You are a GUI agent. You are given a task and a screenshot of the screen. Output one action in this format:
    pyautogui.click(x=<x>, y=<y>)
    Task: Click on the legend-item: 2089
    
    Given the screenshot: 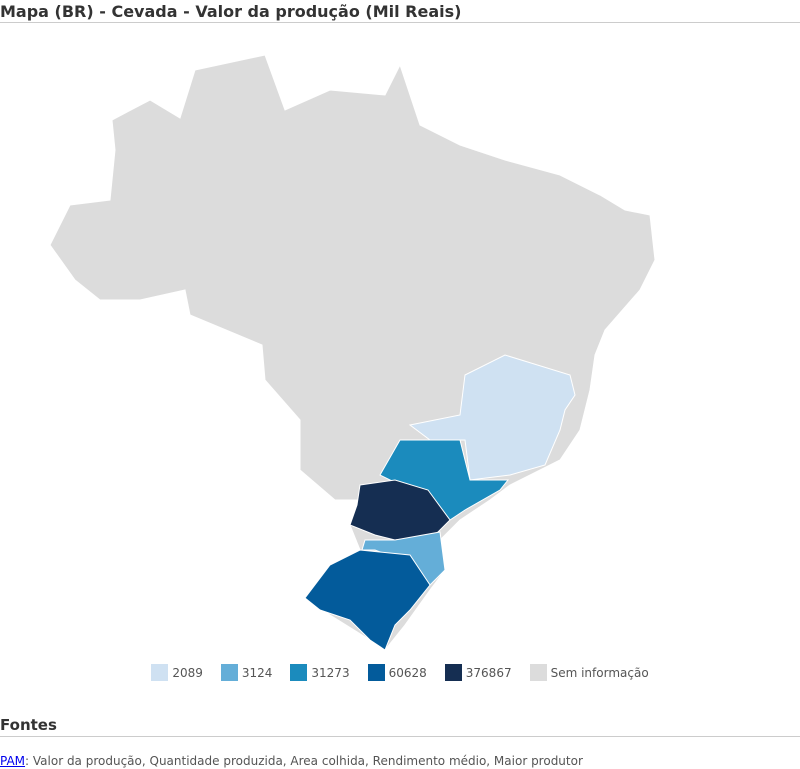 What is the action you would take?
    pyautogui.click(x=177, y=672)
    